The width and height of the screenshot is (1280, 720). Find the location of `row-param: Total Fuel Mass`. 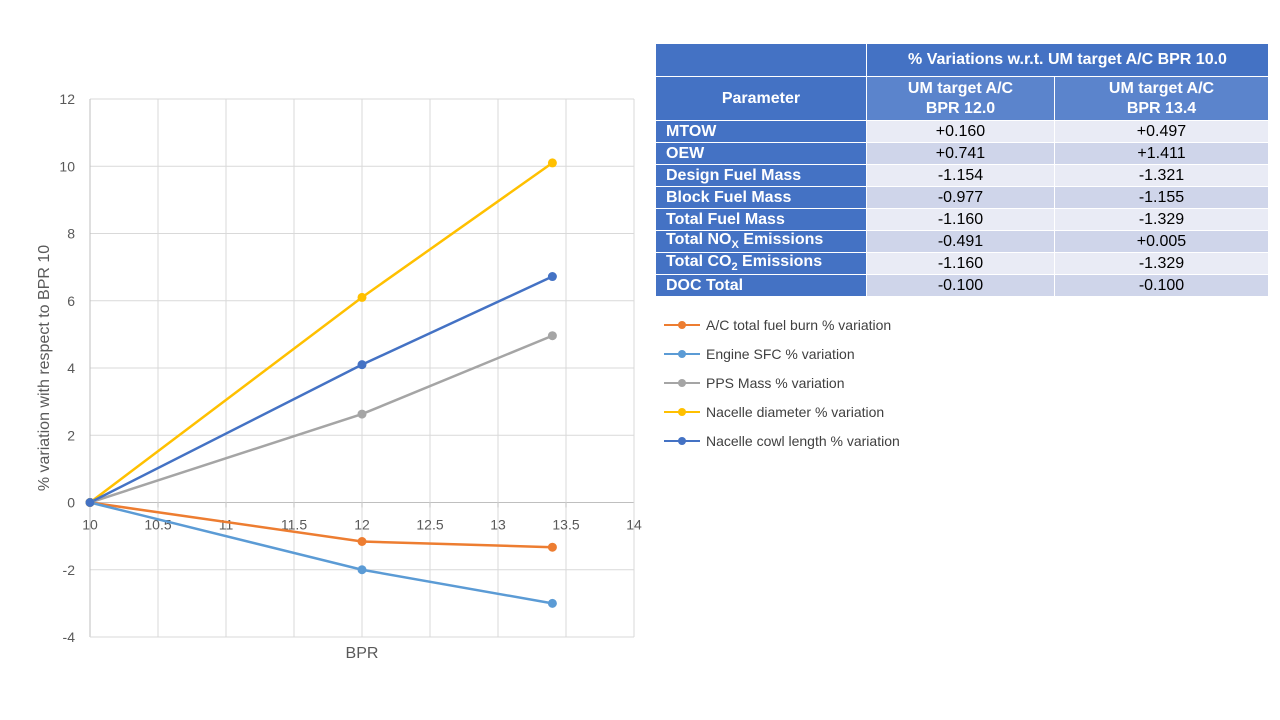

row-param: Total Fuel Mass is located at coordinates (761, 219).